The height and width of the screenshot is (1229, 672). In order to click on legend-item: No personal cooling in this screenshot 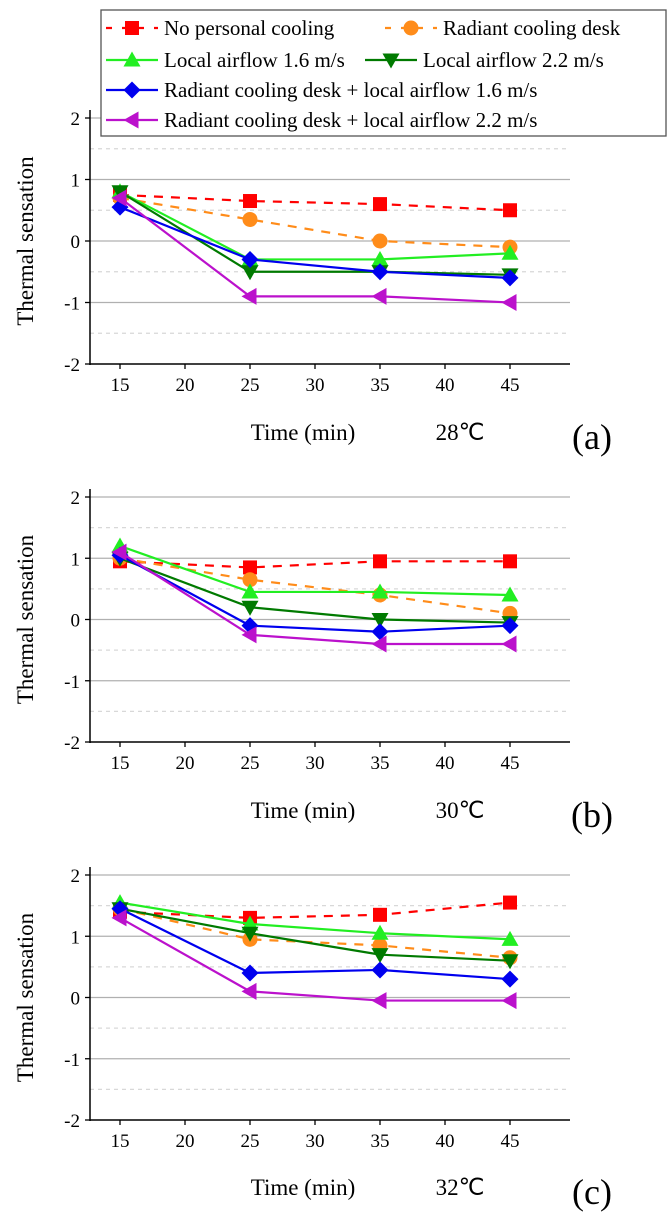, I will do `click(220, 28)`.